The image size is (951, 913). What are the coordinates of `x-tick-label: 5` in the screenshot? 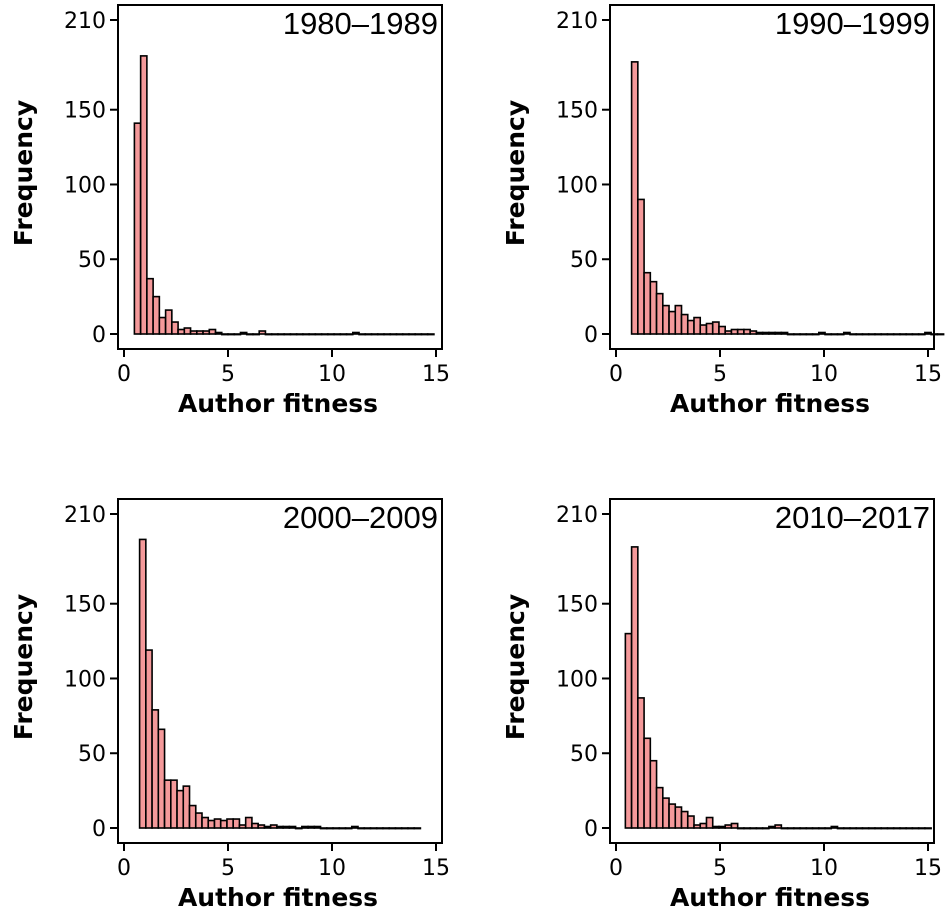 It's located at (228, 374).